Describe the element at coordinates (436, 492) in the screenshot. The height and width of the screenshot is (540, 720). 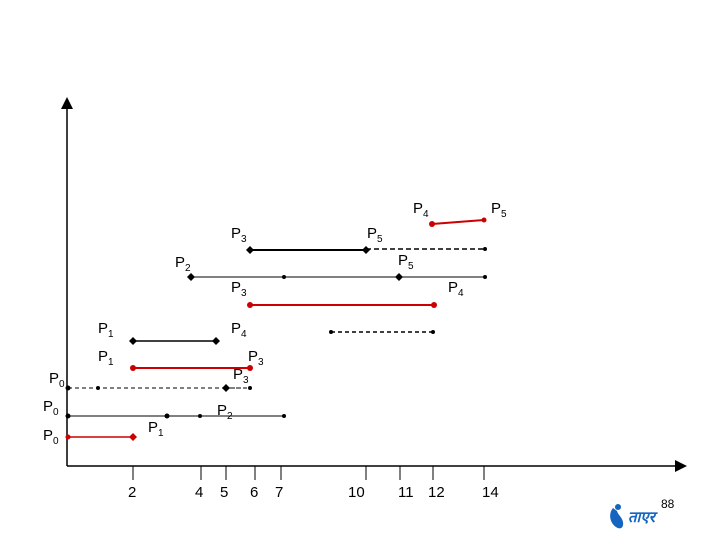
I see `tick-label-12: 12` at that location.